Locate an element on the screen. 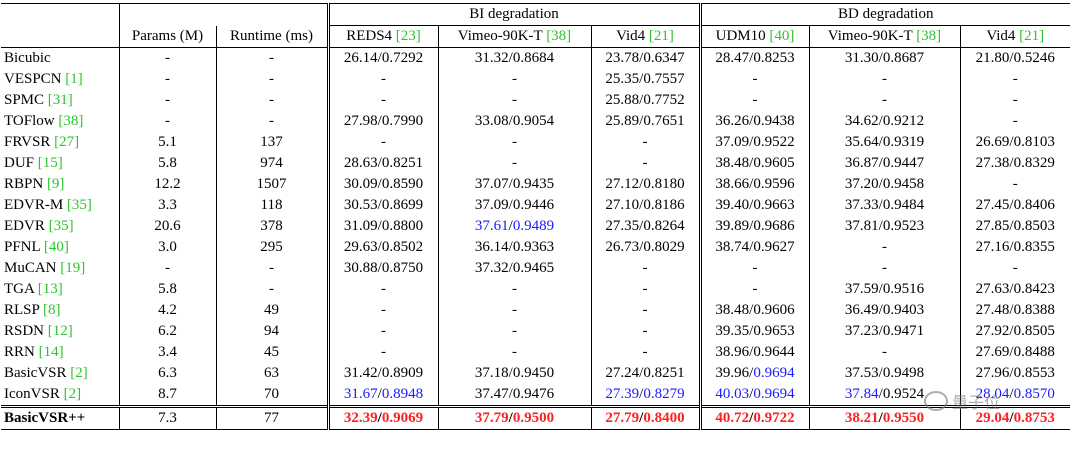  watermark-text: 量子位 is located at coordinates (976, 402).